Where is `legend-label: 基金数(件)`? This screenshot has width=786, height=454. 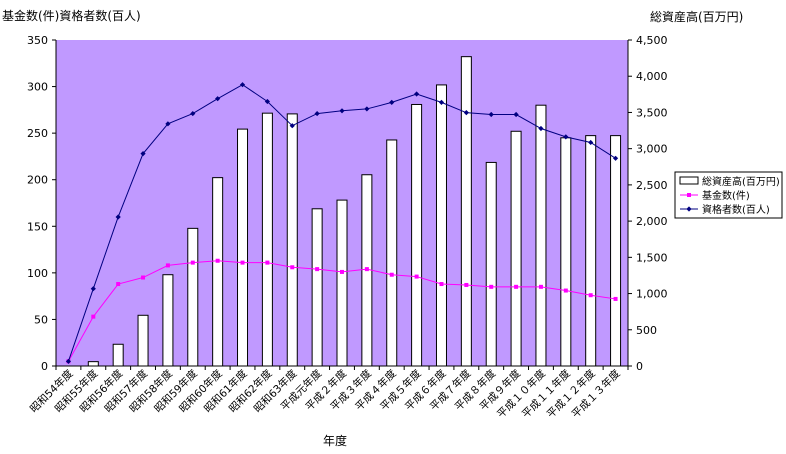 legend-label: 基金数(件) is located at coordinates (726, 195).